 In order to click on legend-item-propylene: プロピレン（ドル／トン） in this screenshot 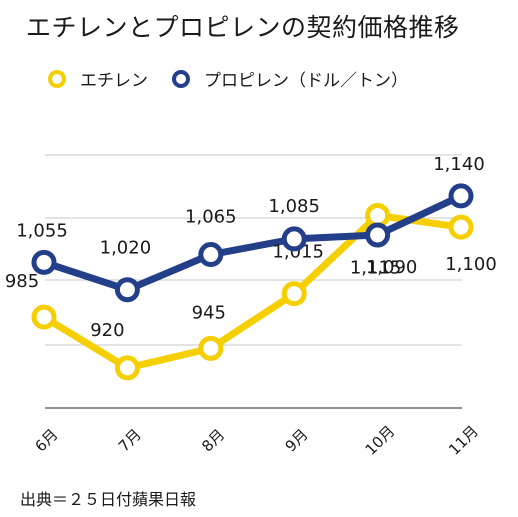, I will do `click(290, 78)`.